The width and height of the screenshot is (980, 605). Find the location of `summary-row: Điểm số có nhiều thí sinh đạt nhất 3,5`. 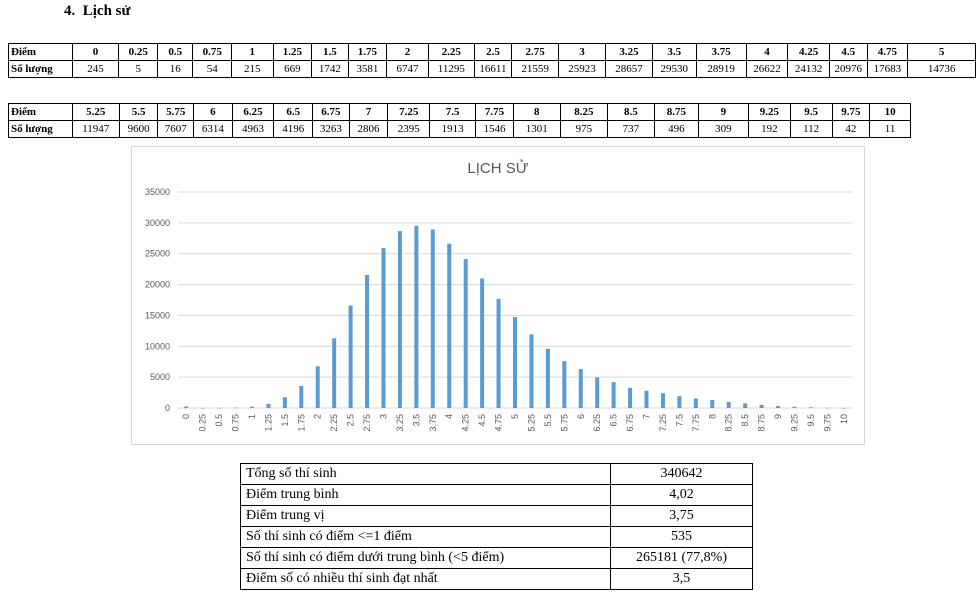

summary-row: Điểm số có nhiều thí sinh đạt nhất 3,5 is located at coordinates (496, 579).